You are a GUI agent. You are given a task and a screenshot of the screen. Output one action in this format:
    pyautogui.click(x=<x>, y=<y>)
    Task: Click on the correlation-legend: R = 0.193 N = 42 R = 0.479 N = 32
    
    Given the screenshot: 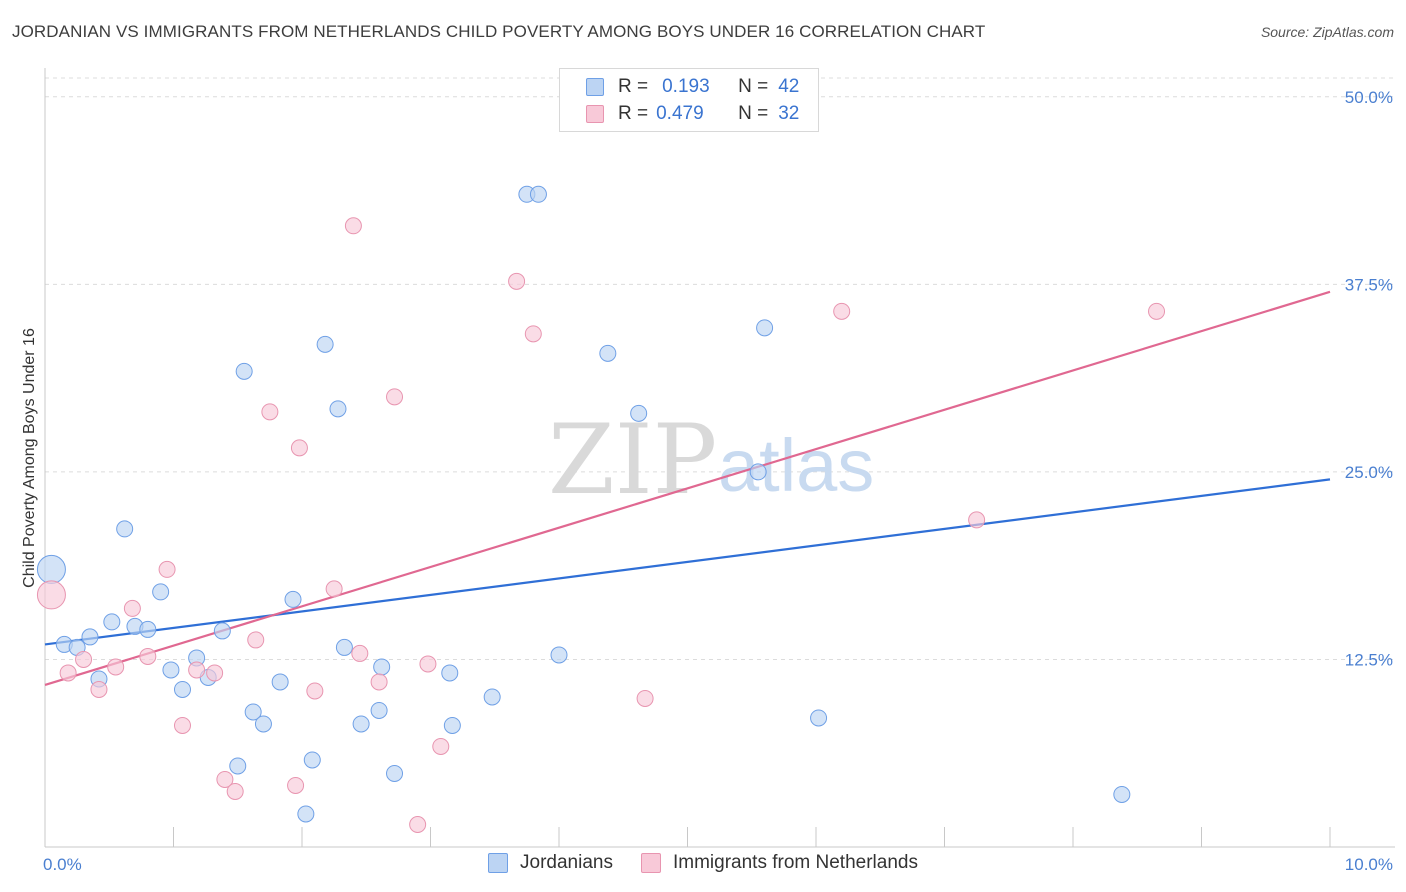 What is the action you would take?
    pyautogui.click(x=689, y=100)
    